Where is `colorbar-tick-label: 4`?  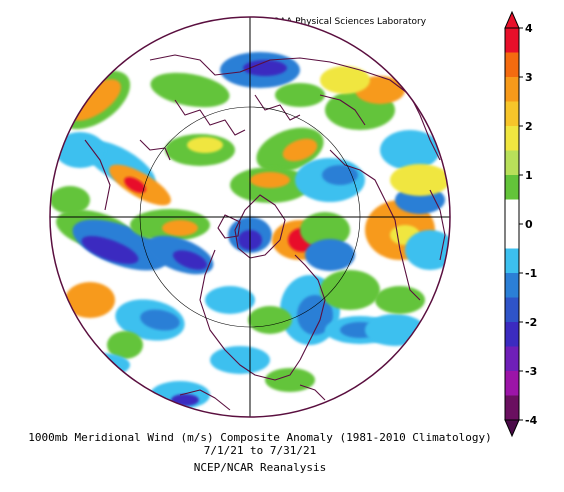
colorbar-tick-label: 4 is located at coordinates (529, 28).